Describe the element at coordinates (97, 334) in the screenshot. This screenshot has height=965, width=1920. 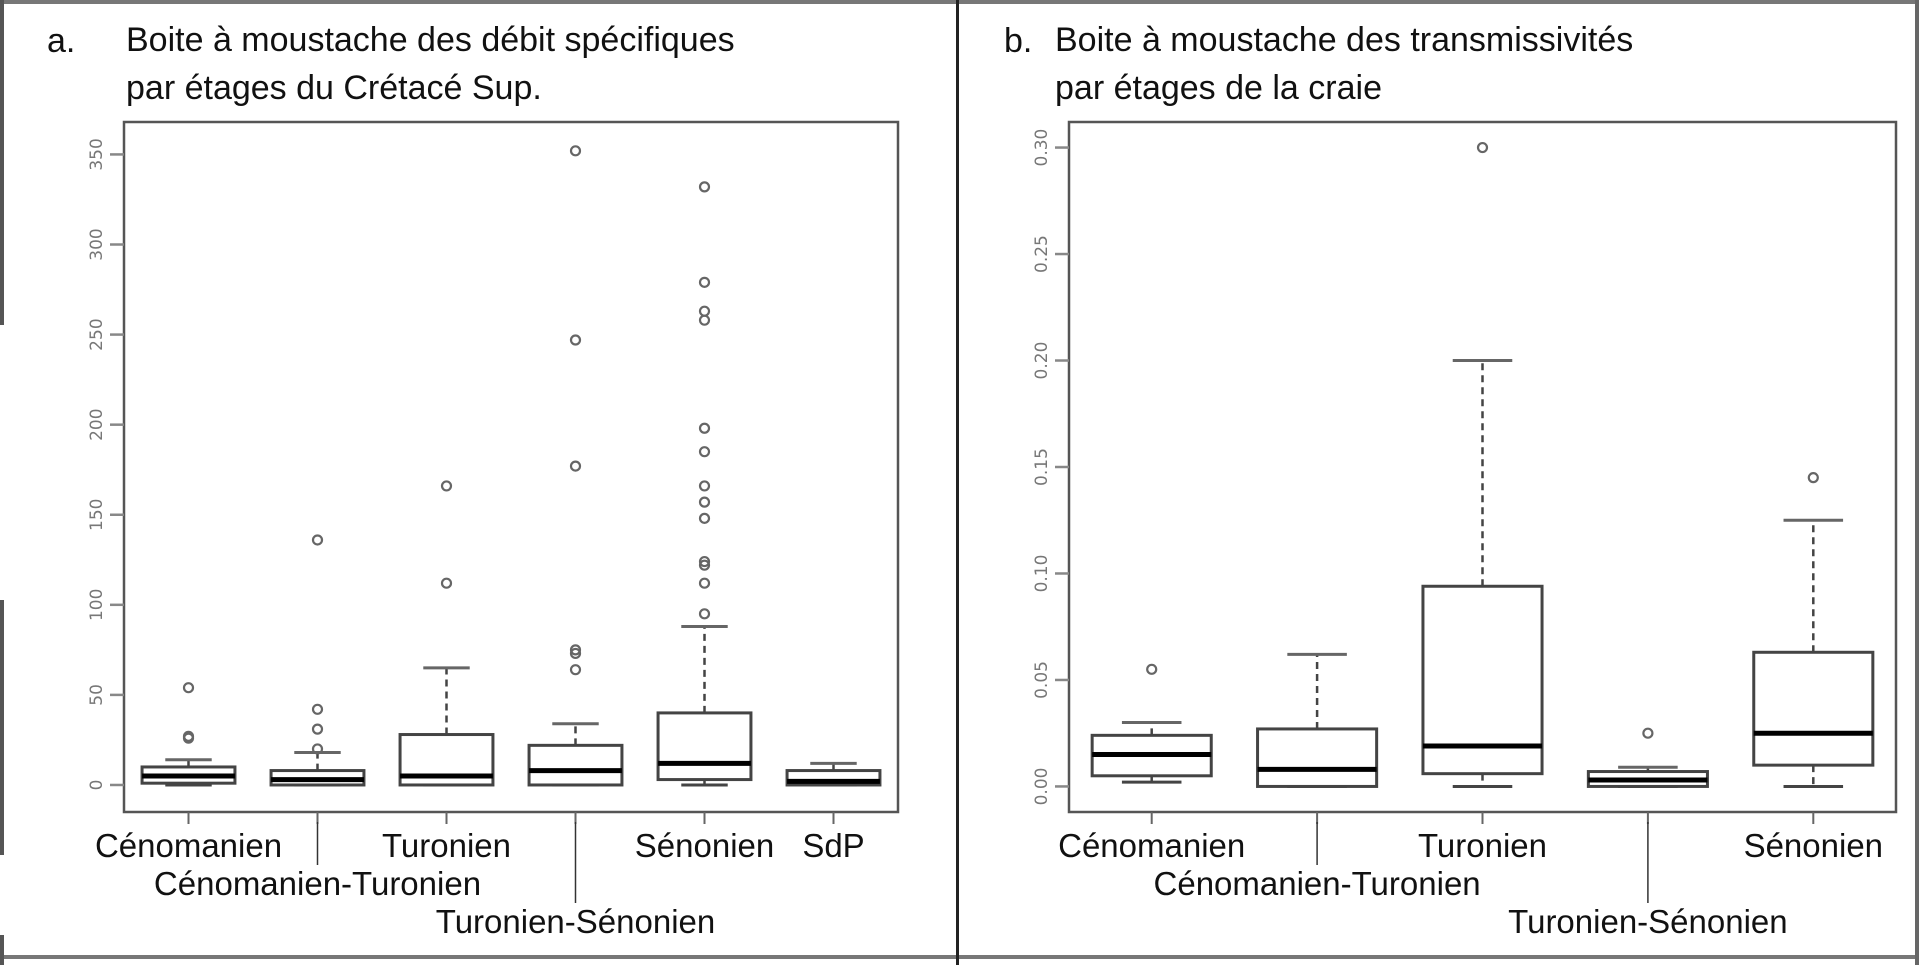
I see `y-tick-label: 250` at that location.